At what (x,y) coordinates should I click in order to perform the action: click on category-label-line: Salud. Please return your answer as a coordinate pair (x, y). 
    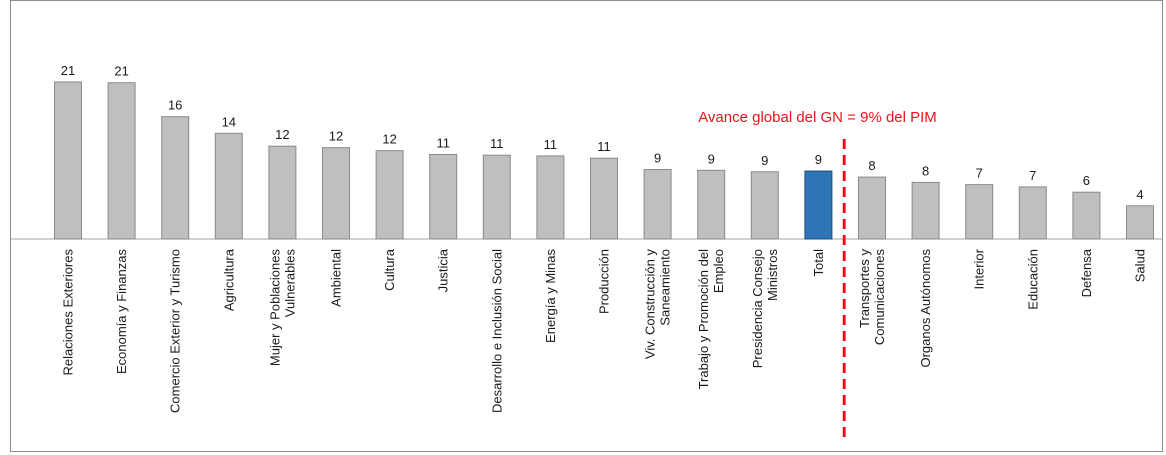
    Looking at the image, I should click on (1140, 265).